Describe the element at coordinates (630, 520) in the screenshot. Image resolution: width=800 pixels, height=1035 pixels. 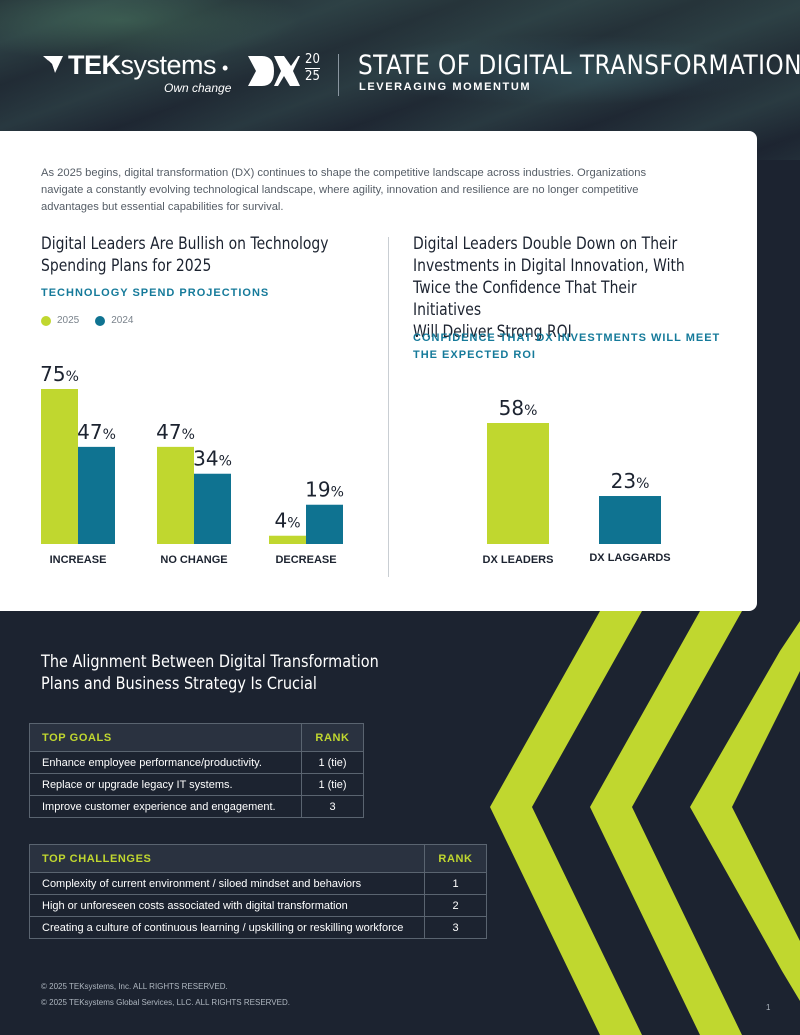
I see `bar-dx-laggards` at that location.